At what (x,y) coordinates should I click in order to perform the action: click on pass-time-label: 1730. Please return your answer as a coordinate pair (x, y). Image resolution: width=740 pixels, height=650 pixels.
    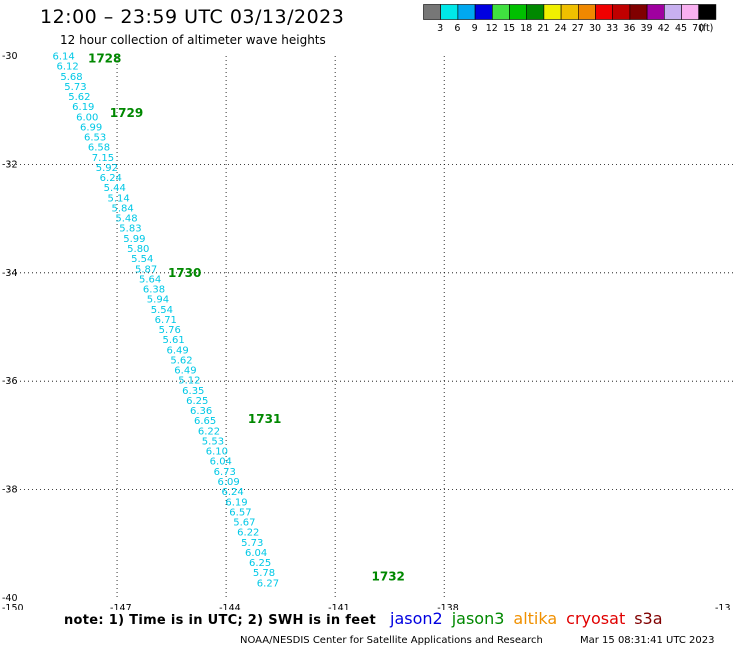
    Looking at the image, I should click on (184, 273).